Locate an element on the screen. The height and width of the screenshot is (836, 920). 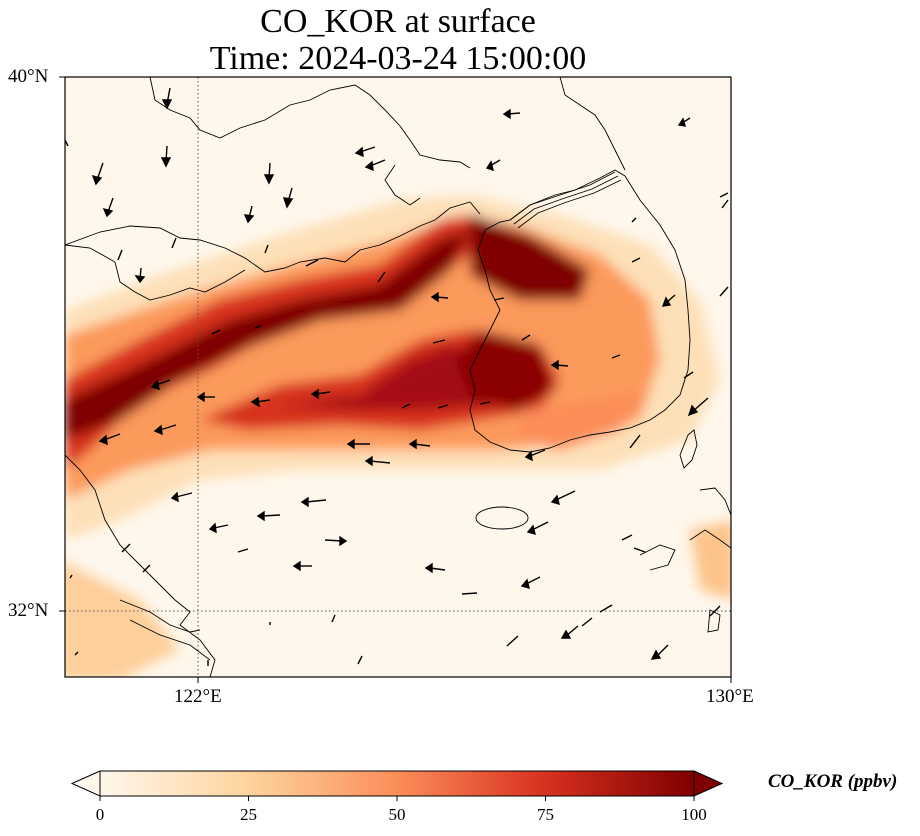
lat-tick-40: 40°N is located at coordinates (28, 76).